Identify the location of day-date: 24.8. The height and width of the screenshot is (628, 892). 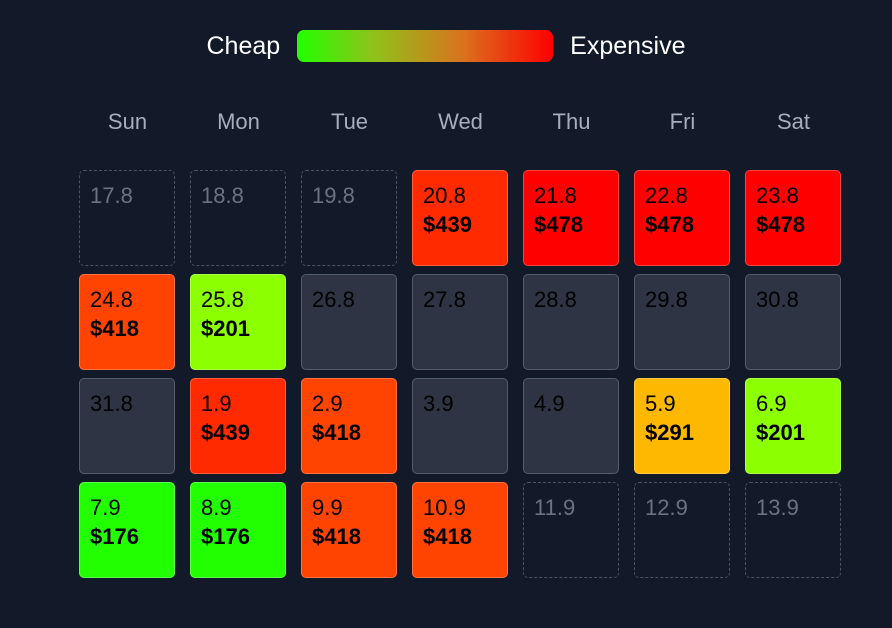
(111, 299).